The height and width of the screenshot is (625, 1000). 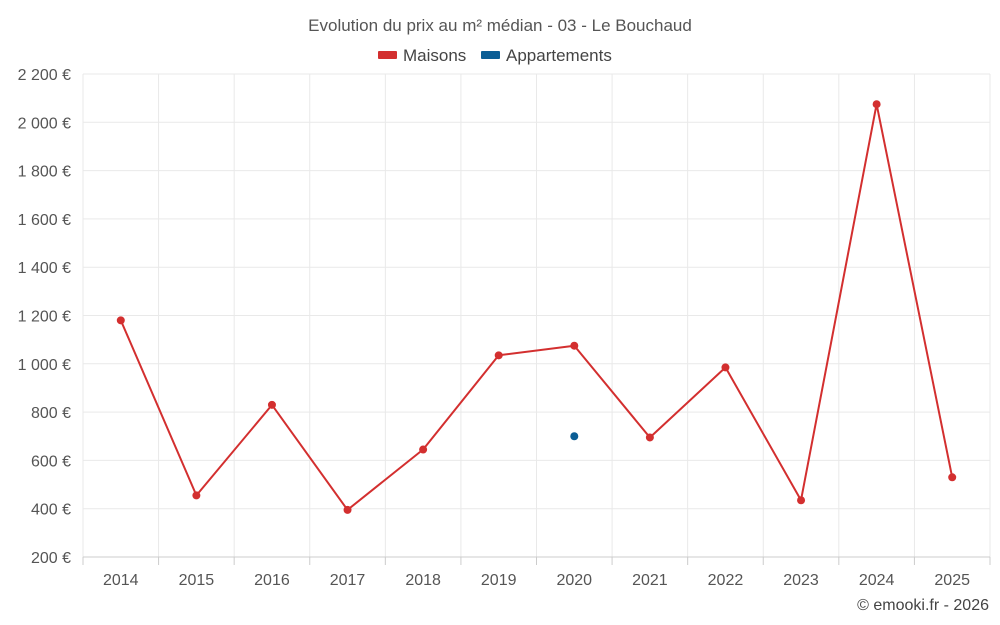 I want to click on x-tick-label: 2019, so click(x=499, y=580).